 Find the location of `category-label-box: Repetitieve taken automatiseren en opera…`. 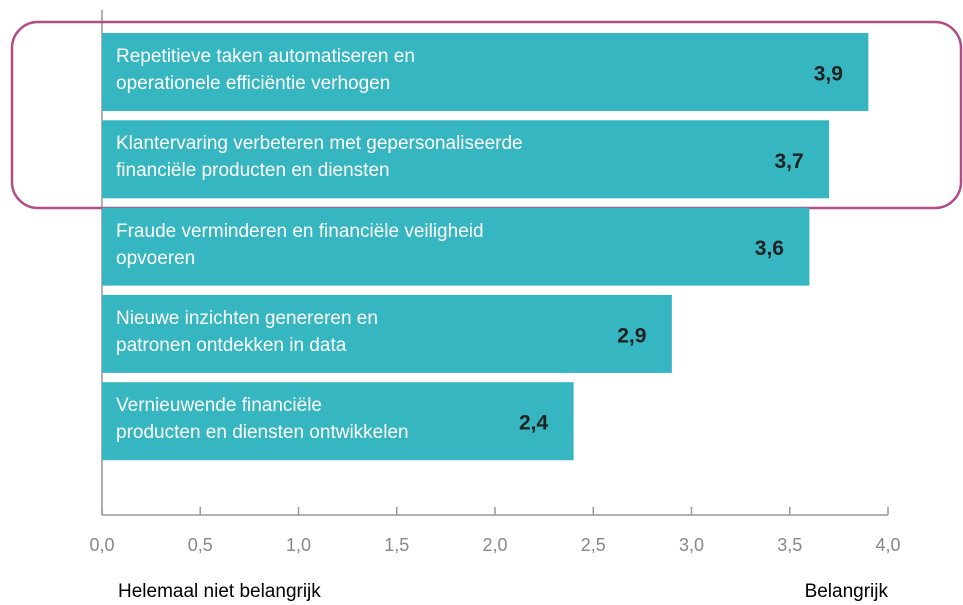

category-label-box: Repetitieve taken automatiseren en opera… is located at coordinates (265, 70).